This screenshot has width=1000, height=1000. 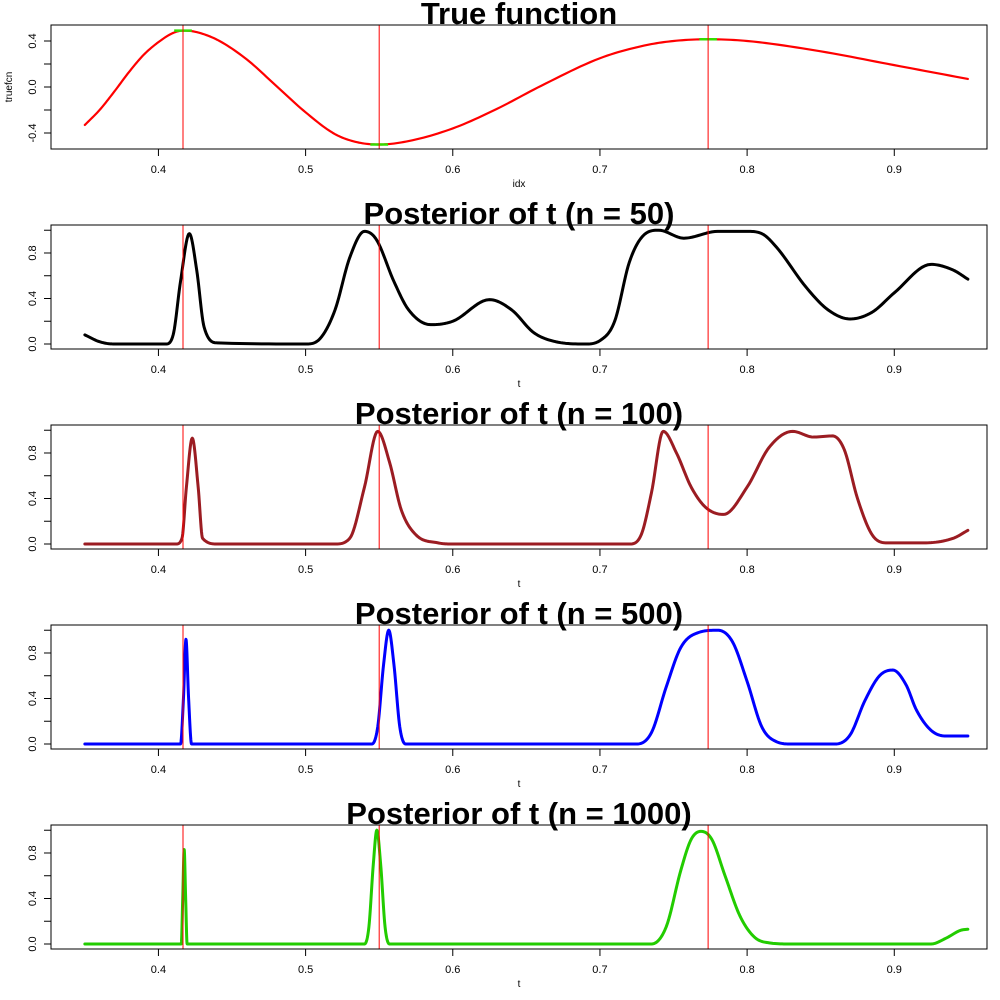 I want to click on chart-title: Posterior of t (n = 500), so click(x=519, y=613).